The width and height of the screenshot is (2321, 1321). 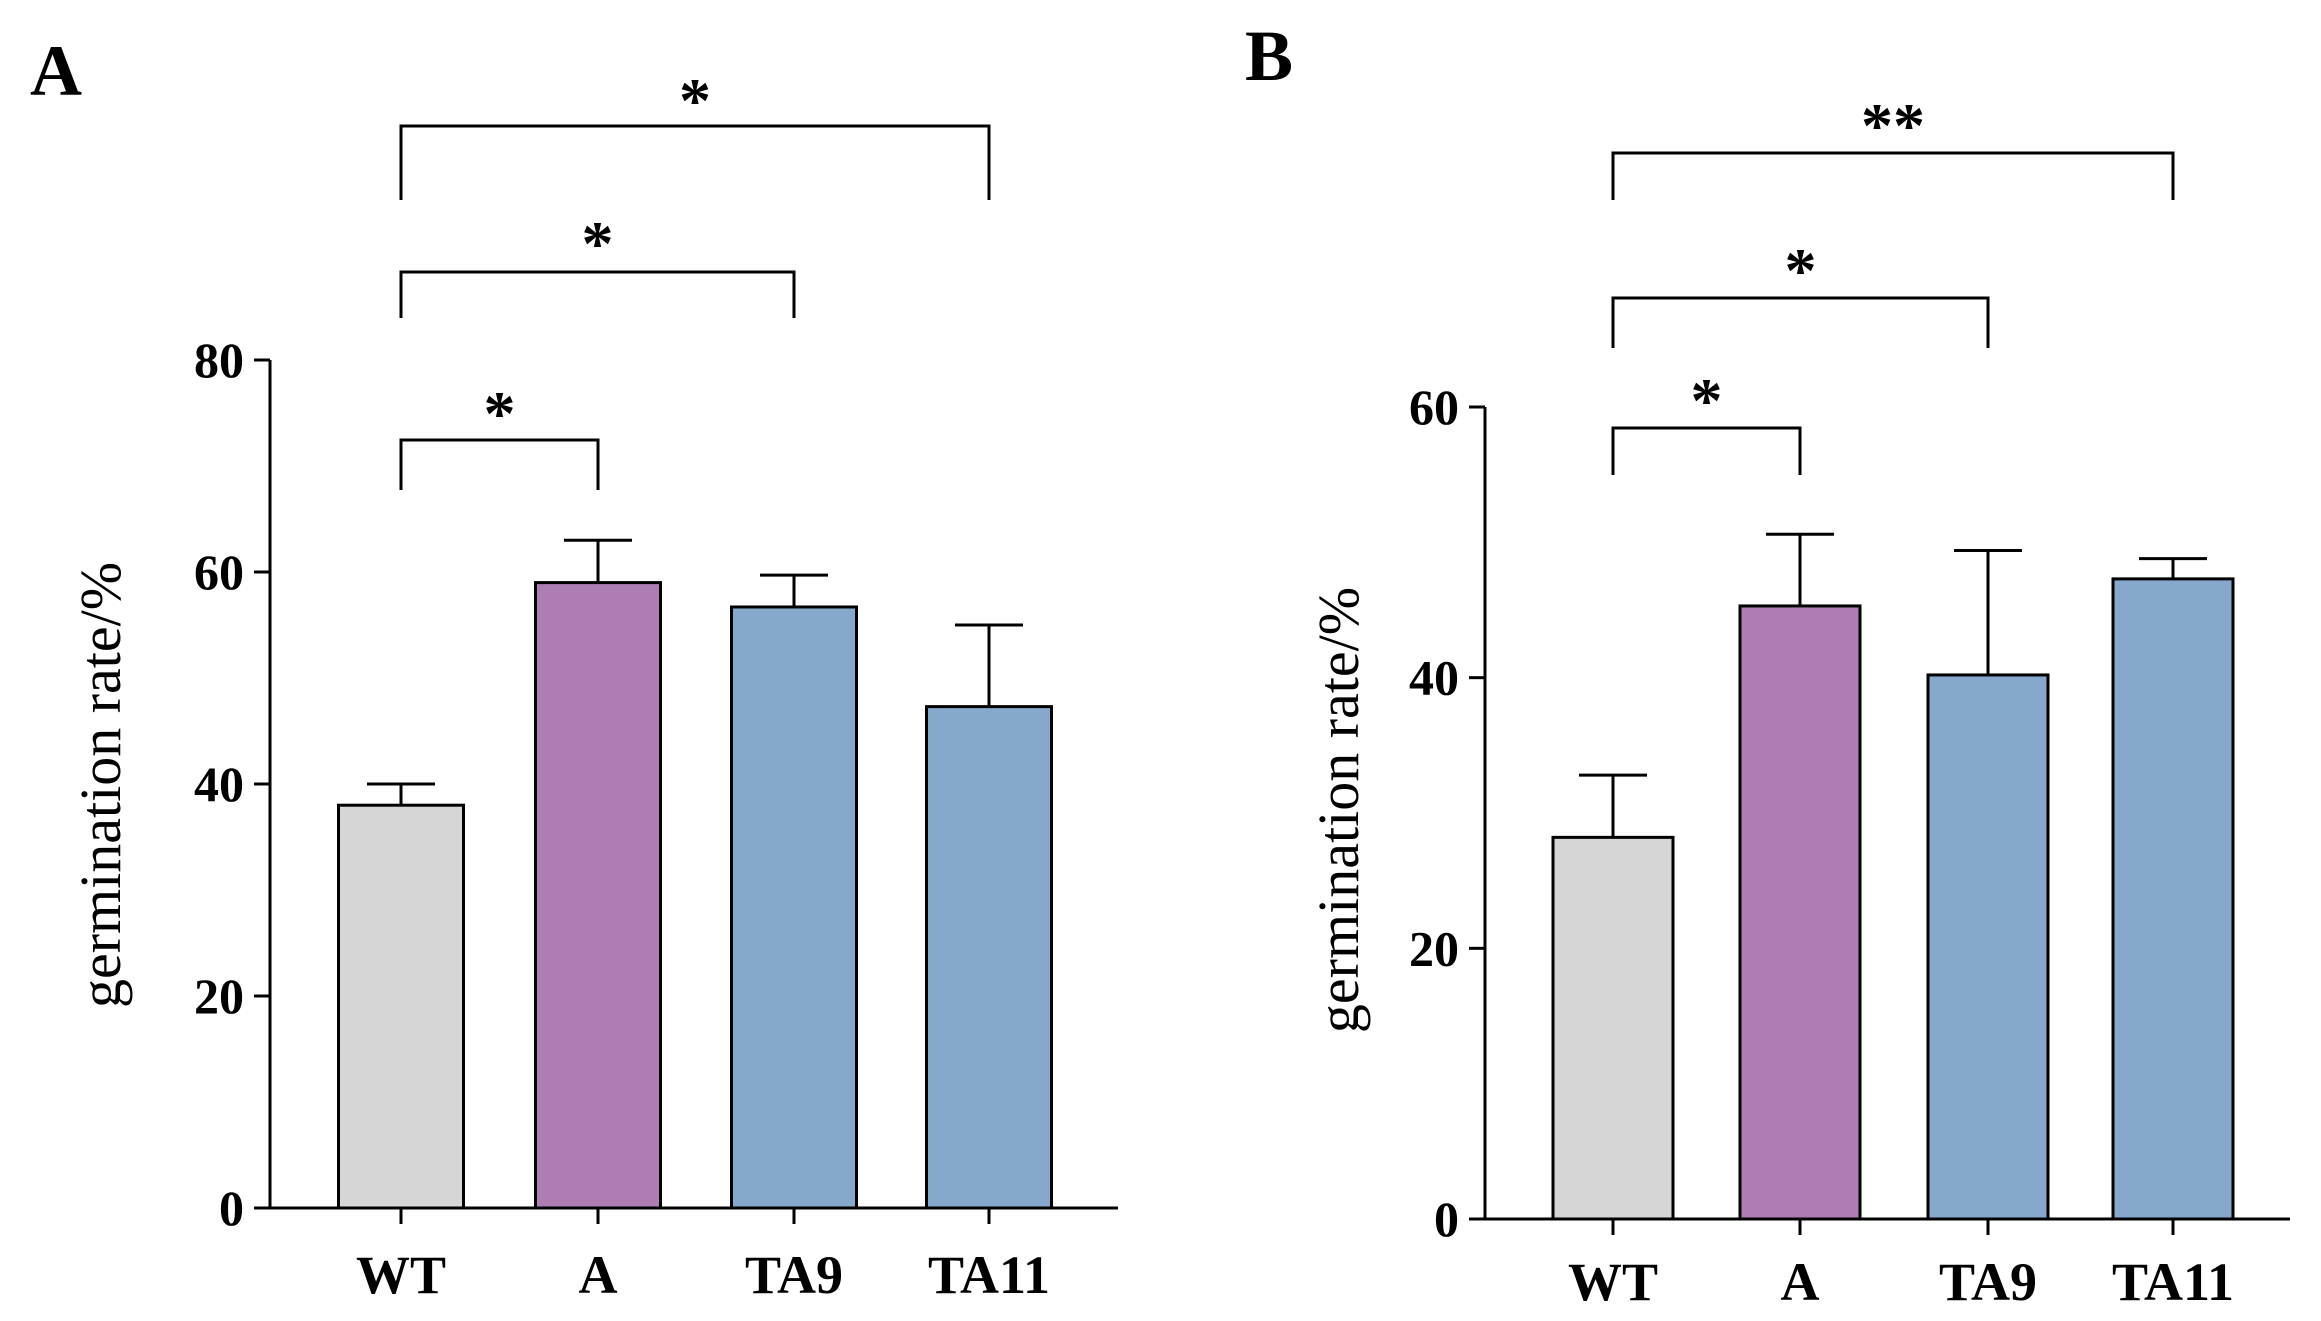 What do you see at coordinates (1893, 125) in the screenshot?
I see `significance-label: **` at bounding box center [1893, 125].